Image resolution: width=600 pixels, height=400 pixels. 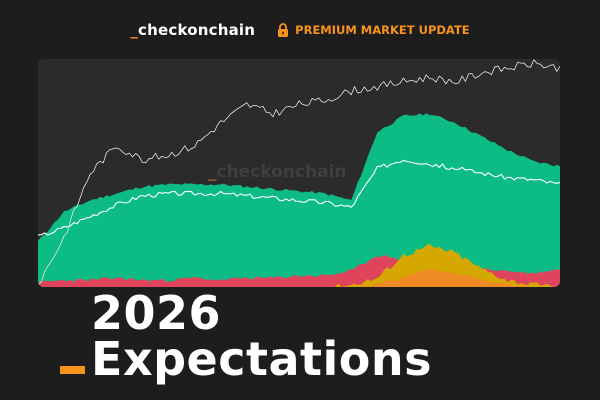 What do you see at coordinates (134, 30) in the screenshot?
I see `brand-underscore: _` at bounding box center [134, 30].